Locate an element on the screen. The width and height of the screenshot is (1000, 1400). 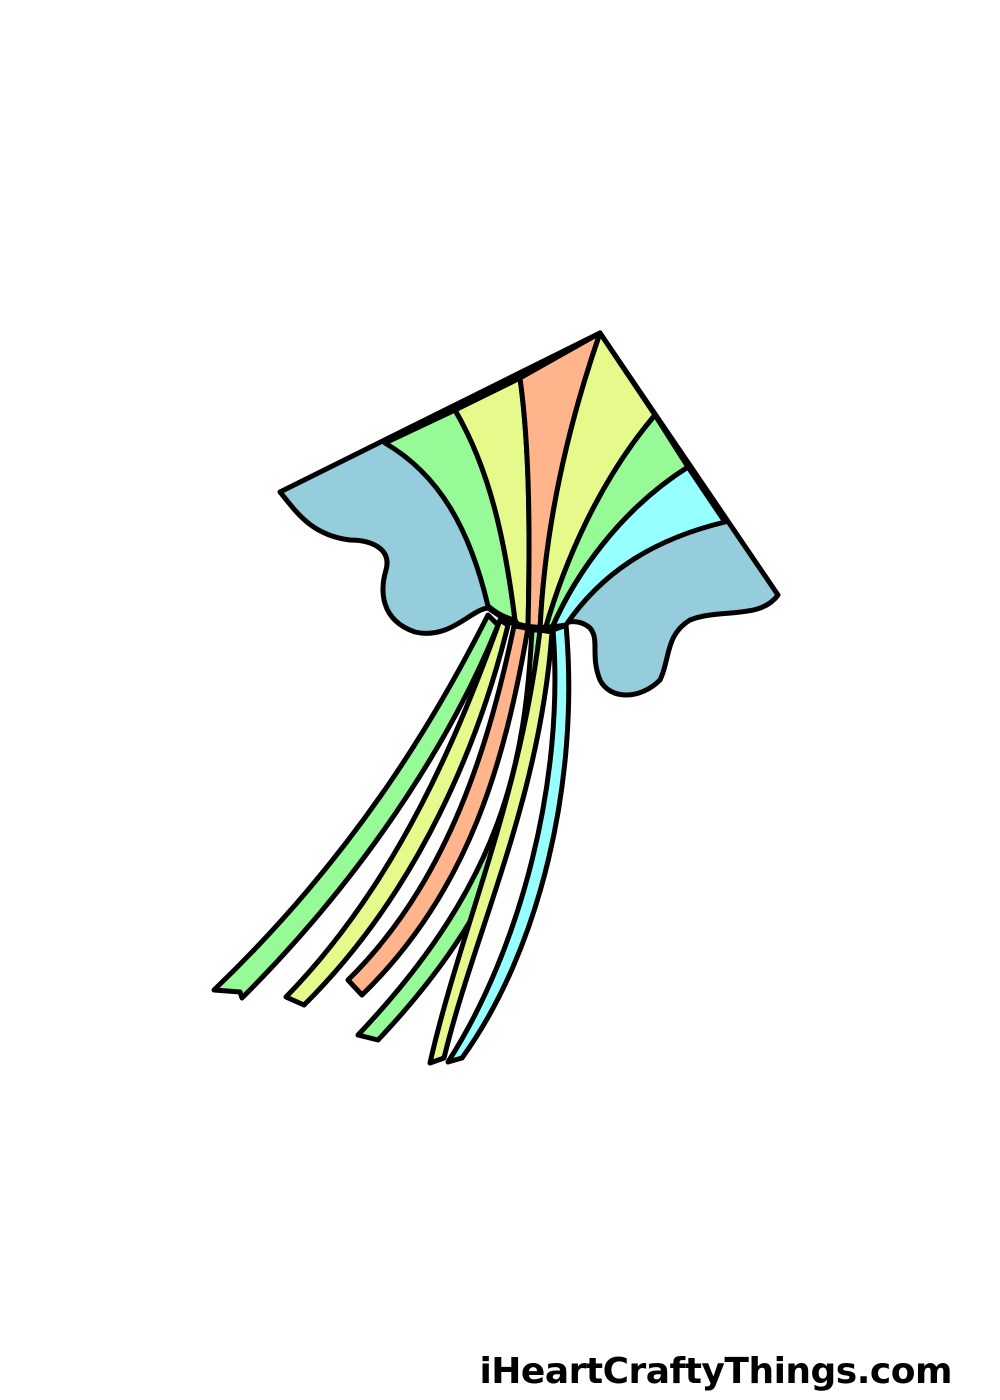
tail-peach is located at coordinates (438, 810).